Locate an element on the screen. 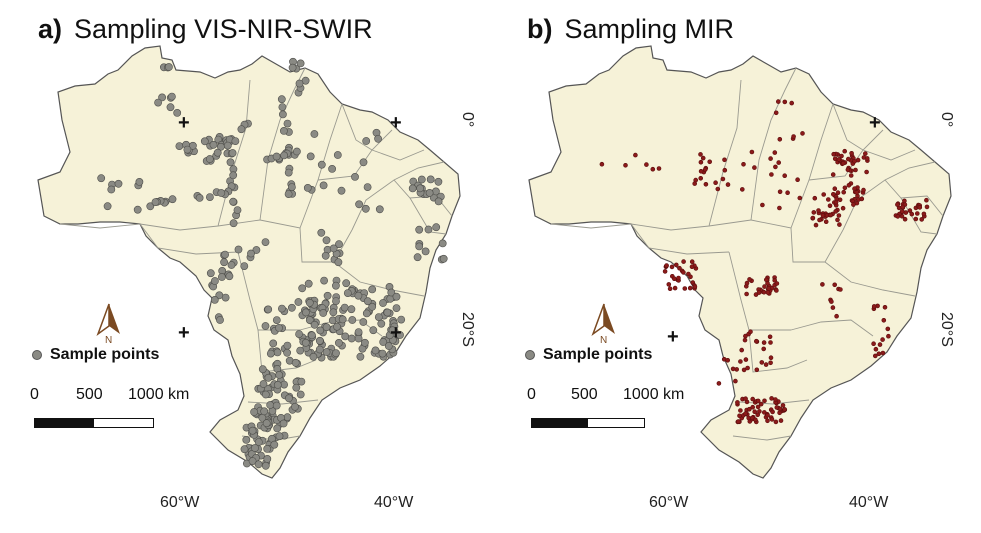 The height and width of the screenshot is (533, 981). north-label: N is located at coordinates (603, 339).